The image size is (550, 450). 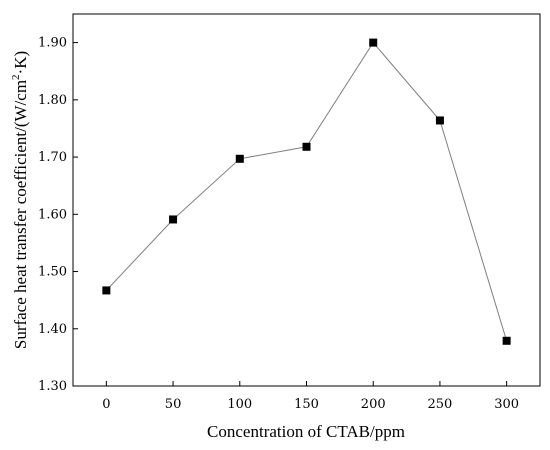 What do you see at coordinates (106, 404) in the screenshot?
I see `x-tick-label: 0` at bounding box center [106, 404].